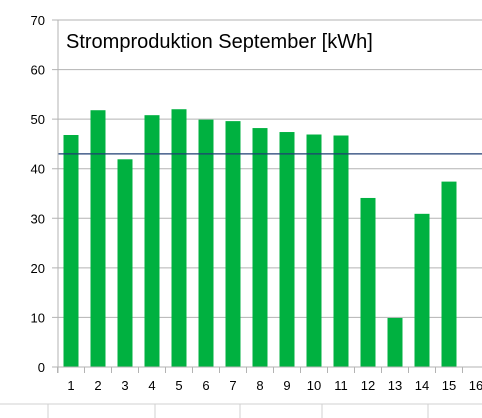  I want to click on x-tick-label: 11, so click(341, 385).